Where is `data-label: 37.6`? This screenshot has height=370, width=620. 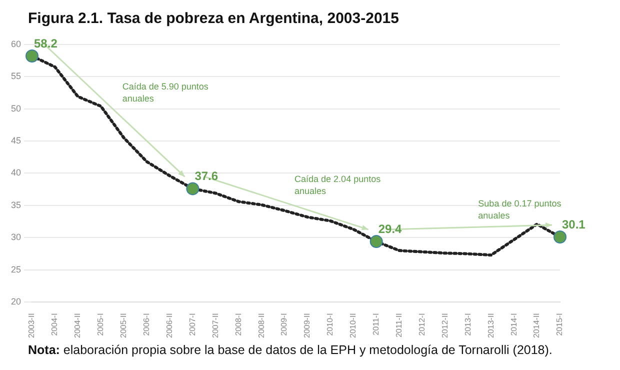 data-label: 37.6 is located at coordinates (206, 176).